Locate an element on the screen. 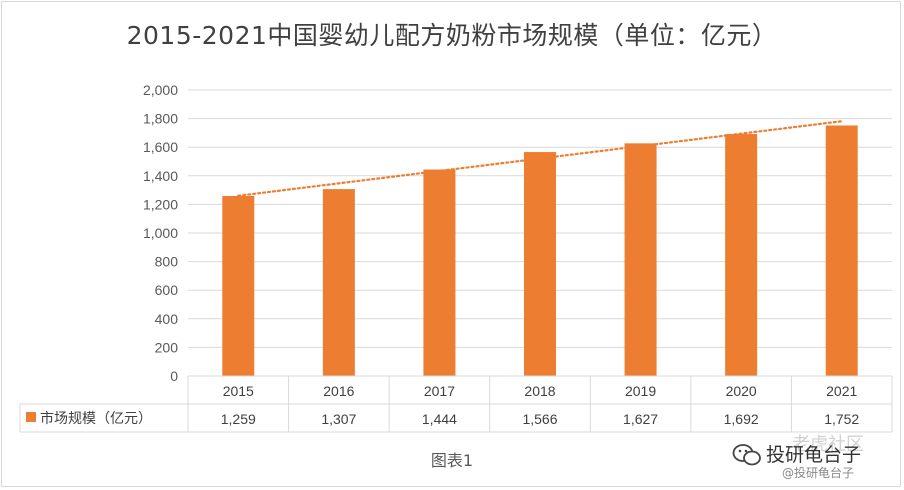  y-tick-label: 1,200 is located at coordinates (160, 204).